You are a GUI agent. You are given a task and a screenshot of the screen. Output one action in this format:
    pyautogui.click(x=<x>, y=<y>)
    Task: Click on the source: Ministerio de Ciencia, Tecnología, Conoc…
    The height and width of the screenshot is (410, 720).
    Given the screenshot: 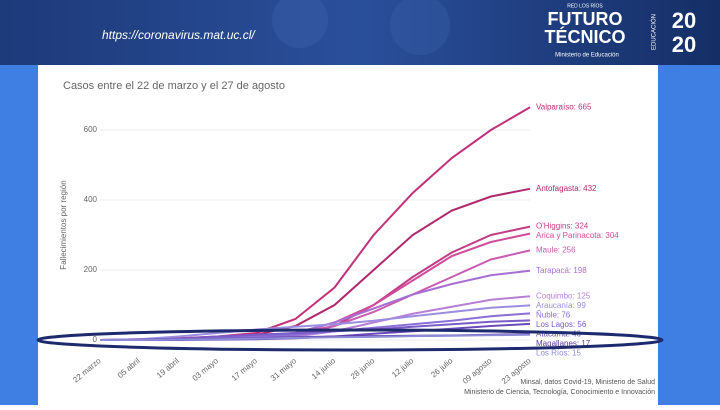 What is the action you would take?
    pyautogui.click(x=559, y=392)
    